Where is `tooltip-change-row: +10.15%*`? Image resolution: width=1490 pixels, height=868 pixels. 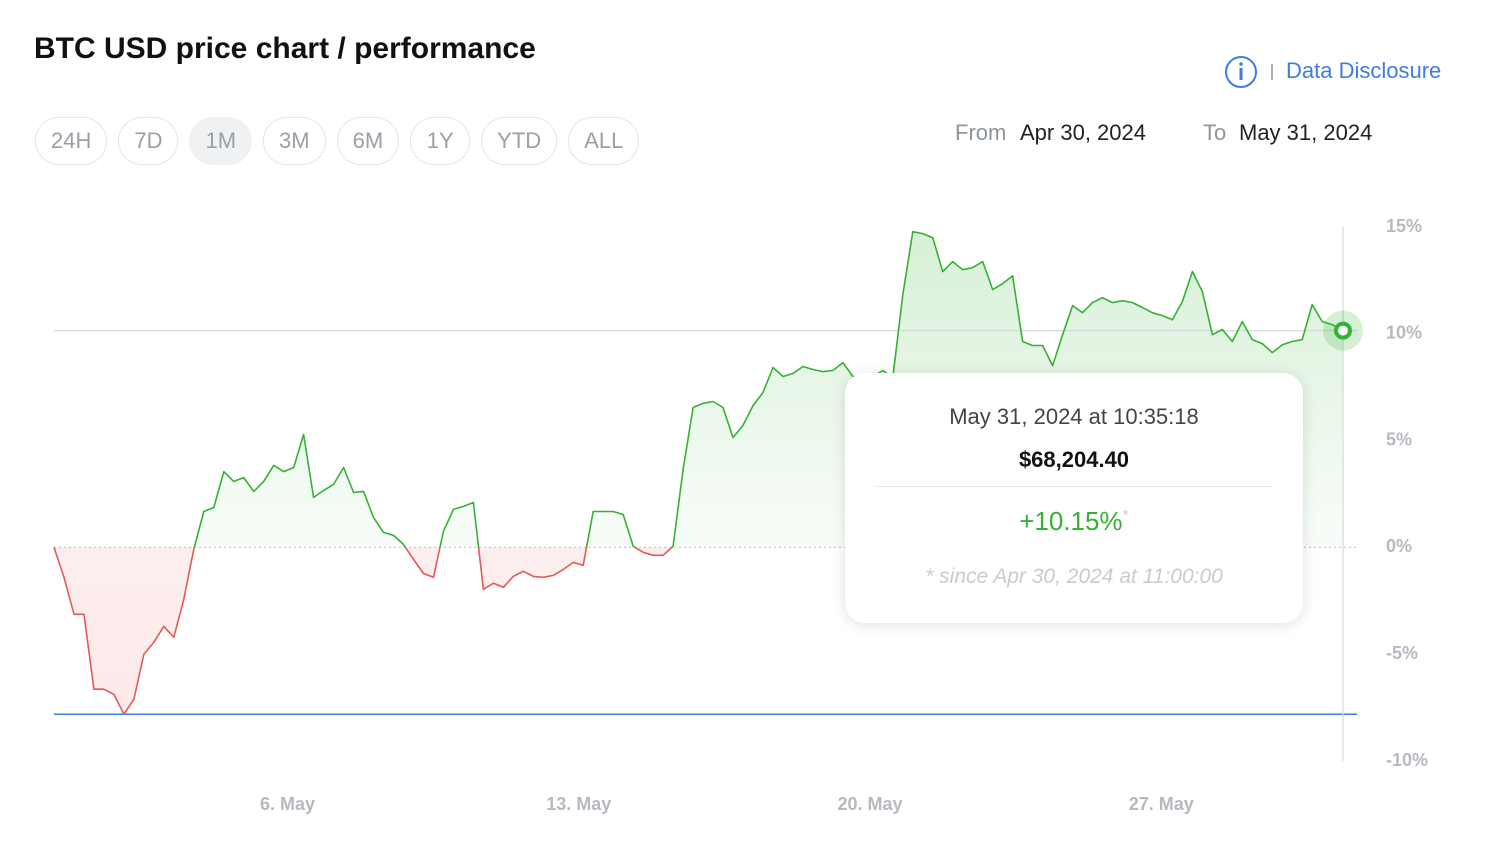
tooltip-change-row: +10.15%* is located at coordinates (1074, 521).